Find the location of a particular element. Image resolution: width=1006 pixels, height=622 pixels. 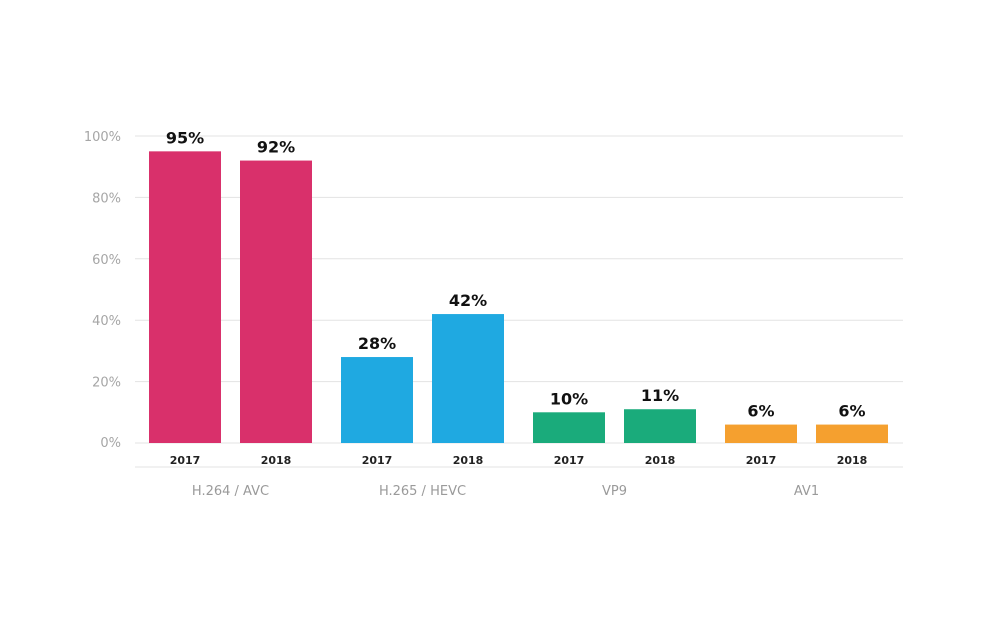

y-tick-label: 0% is located at coordinates (110, 443).